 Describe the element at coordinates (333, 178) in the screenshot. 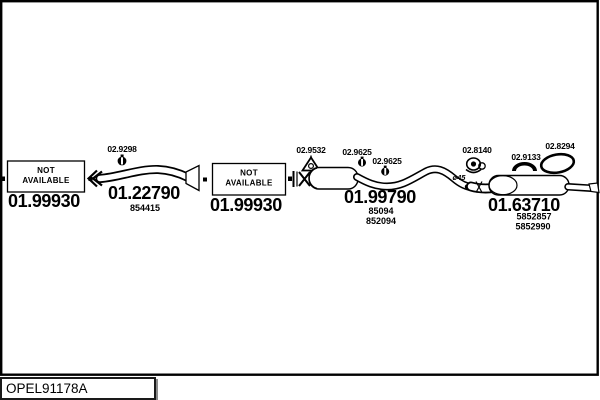

I see `center-muffler-drawing` at that location.